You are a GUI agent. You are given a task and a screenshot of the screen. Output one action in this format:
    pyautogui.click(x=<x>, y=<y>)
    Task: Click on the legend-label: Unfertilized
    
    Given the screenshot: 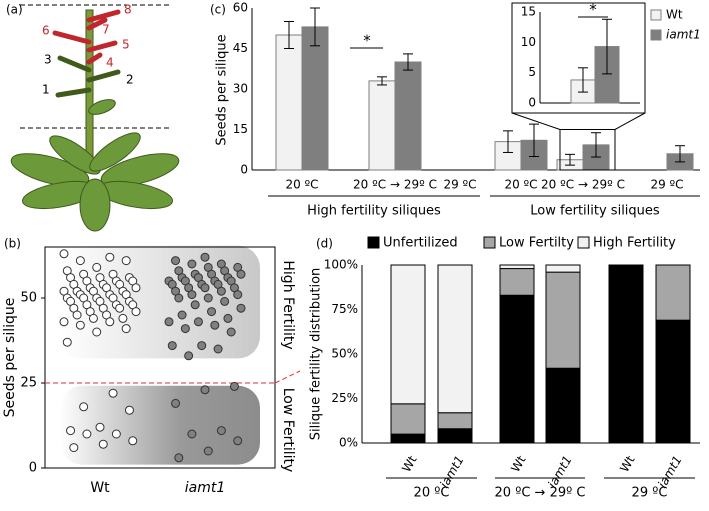 What is the action you would take?
    pyautogui.click(x=420, y=243)
    